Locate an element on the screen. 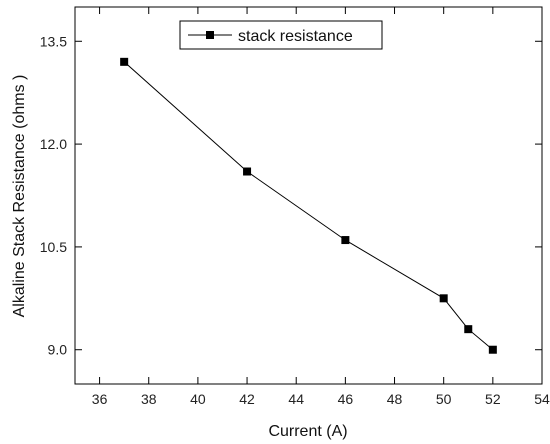 Image resolution: width=550 pixels, height=444 pixels. x-tick-label: 40 is located at coordinates (198, 399).